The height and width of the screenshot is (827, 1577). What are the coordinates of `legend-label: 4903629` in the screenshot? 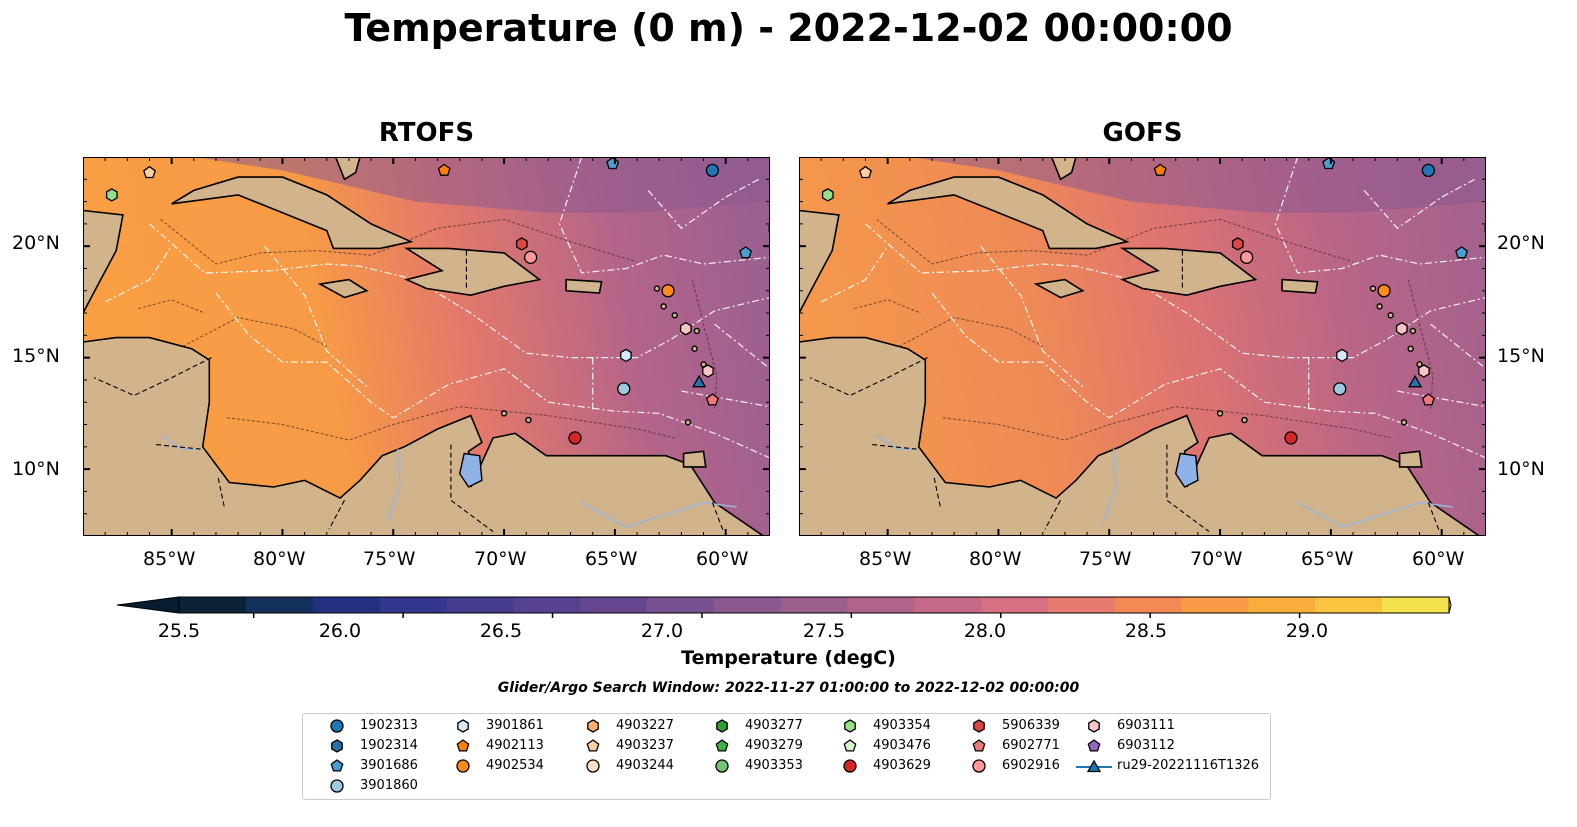 It's located at (902, 765).